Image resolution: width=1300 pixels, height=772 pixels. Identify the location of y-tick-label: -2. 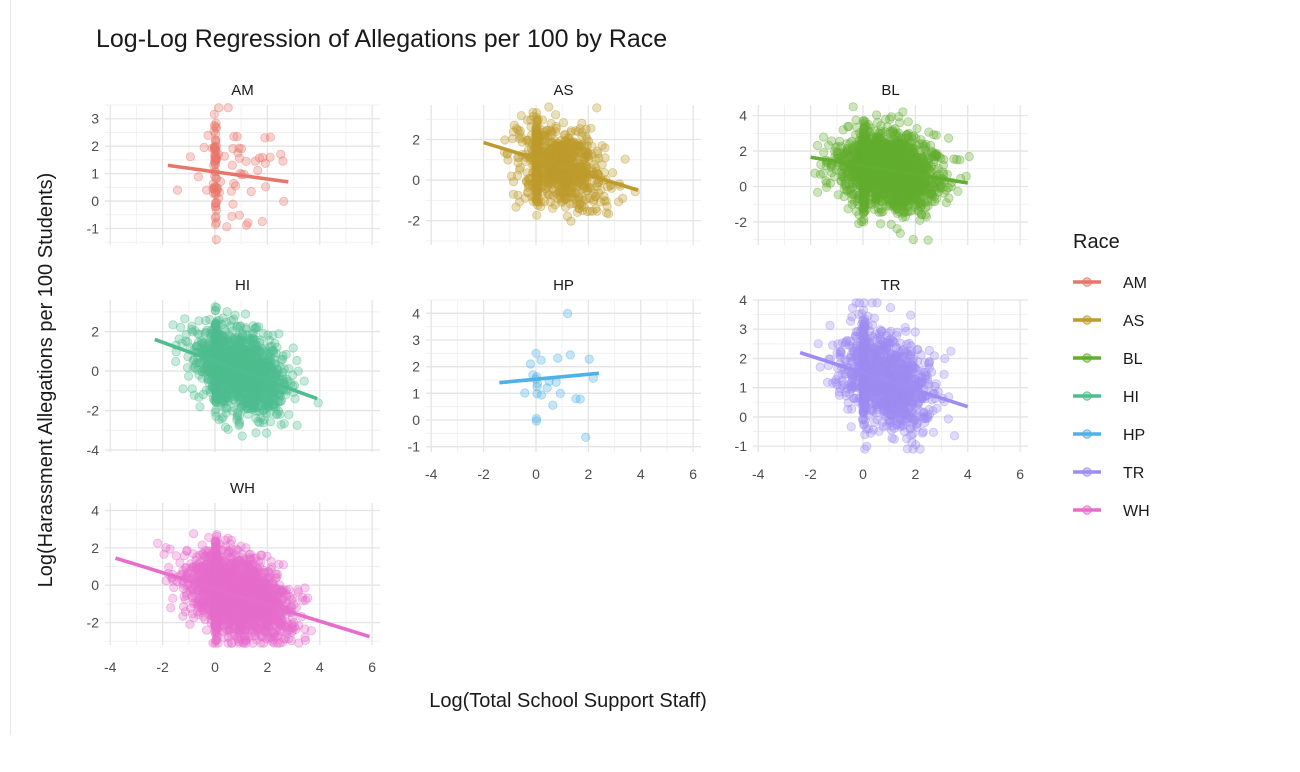
(741, 222).